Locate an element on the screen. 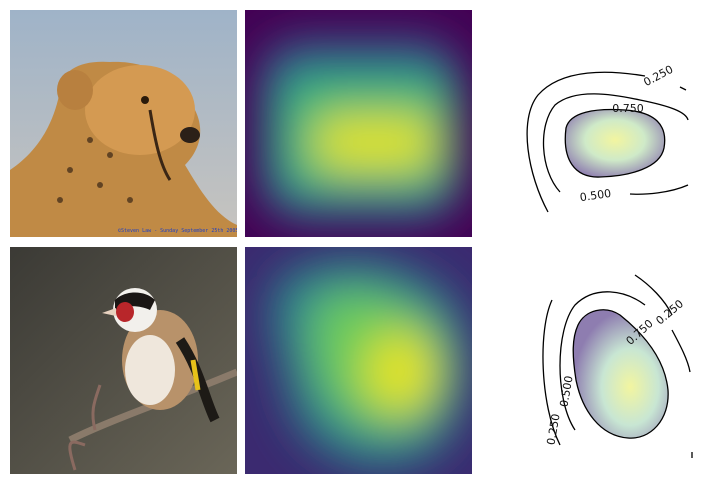 Image resolution: width=719 pixels, height=480 pixels. contour-label: 0.750 is located at coordinates (628, 108).